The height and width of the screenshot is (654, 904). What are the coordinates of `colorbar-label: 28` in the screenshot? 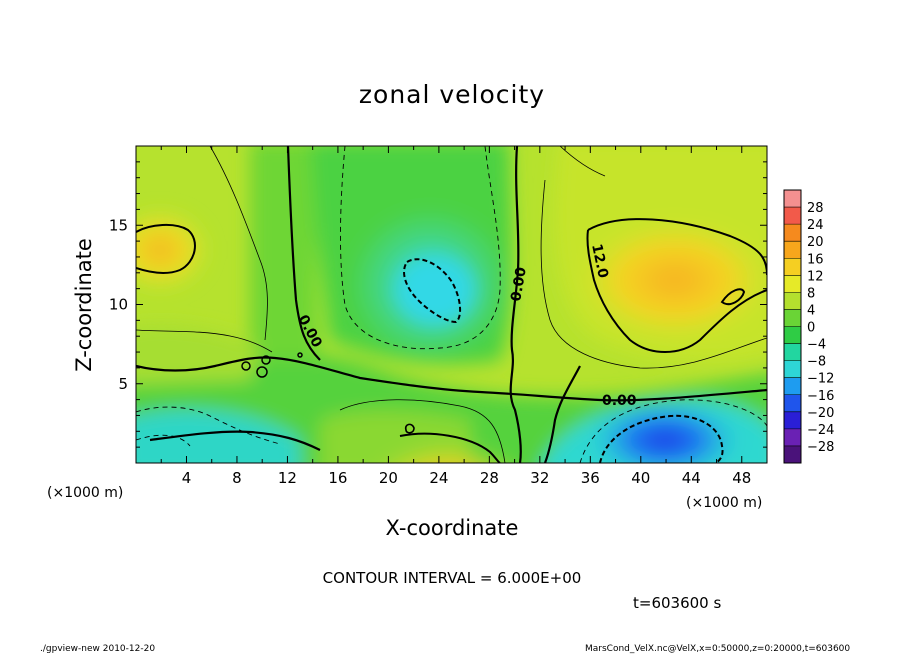 It's located at (815, 208).